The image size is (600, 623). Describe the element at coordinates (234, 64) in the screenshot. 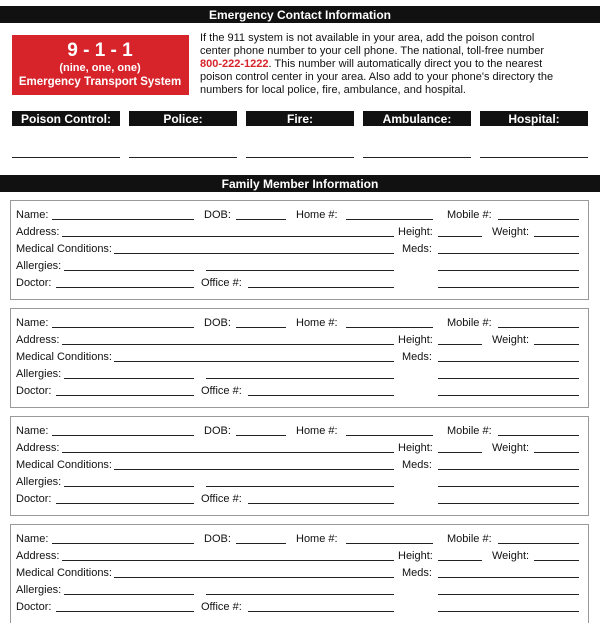

I see `notice-phone: 800-222-1222` at that location.